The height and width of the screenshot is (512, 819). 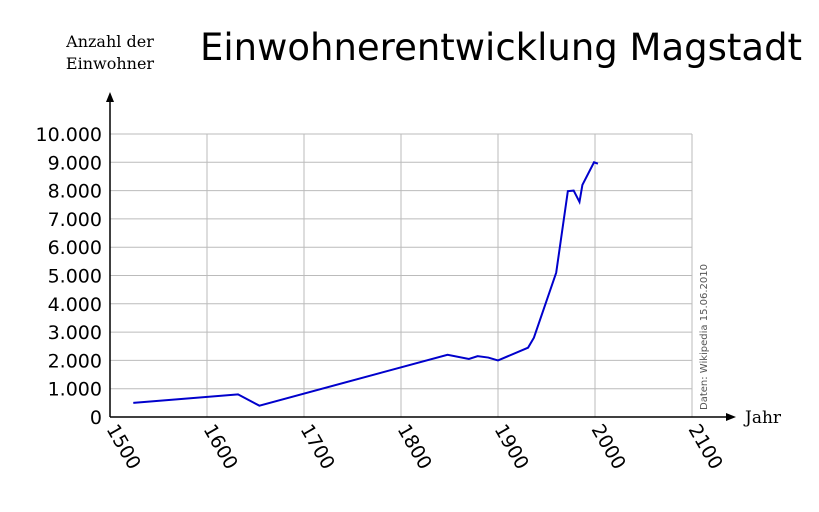 I want to click on y-tick-label: 3.000, so click(x=75, y=333).